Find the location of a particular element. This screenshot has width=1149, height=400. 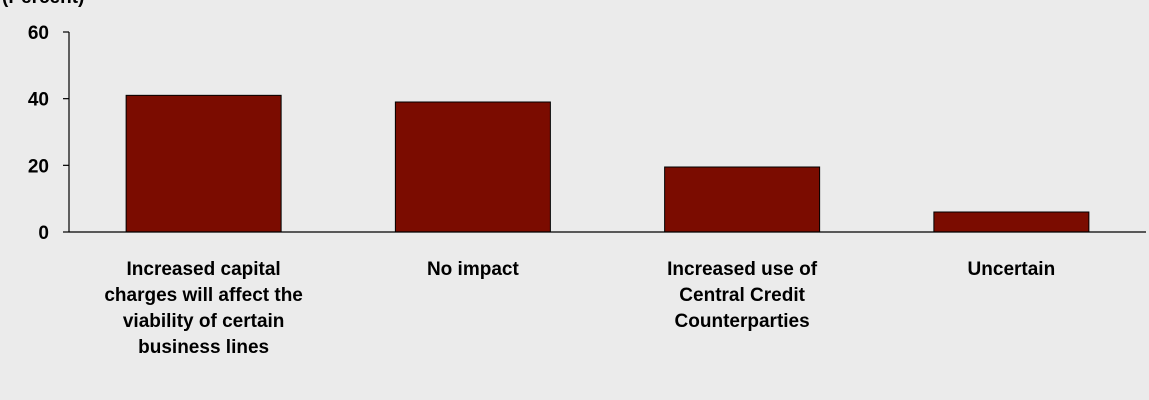

y-tick-label: 40 is located at coordinates (38, 100).